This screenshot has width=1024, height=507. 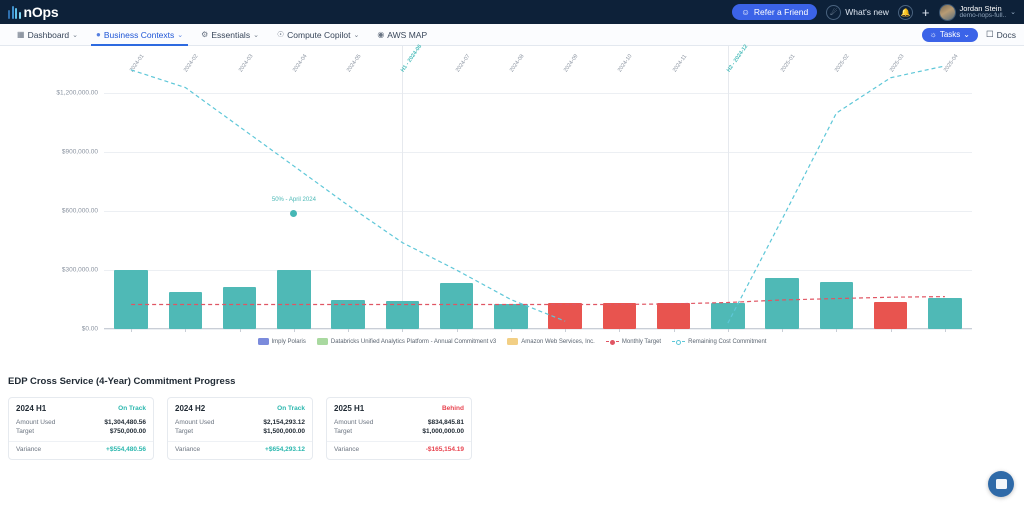 I want to click on legend-label: Amazon Web Services, Inc., so click(x=558, y=341).